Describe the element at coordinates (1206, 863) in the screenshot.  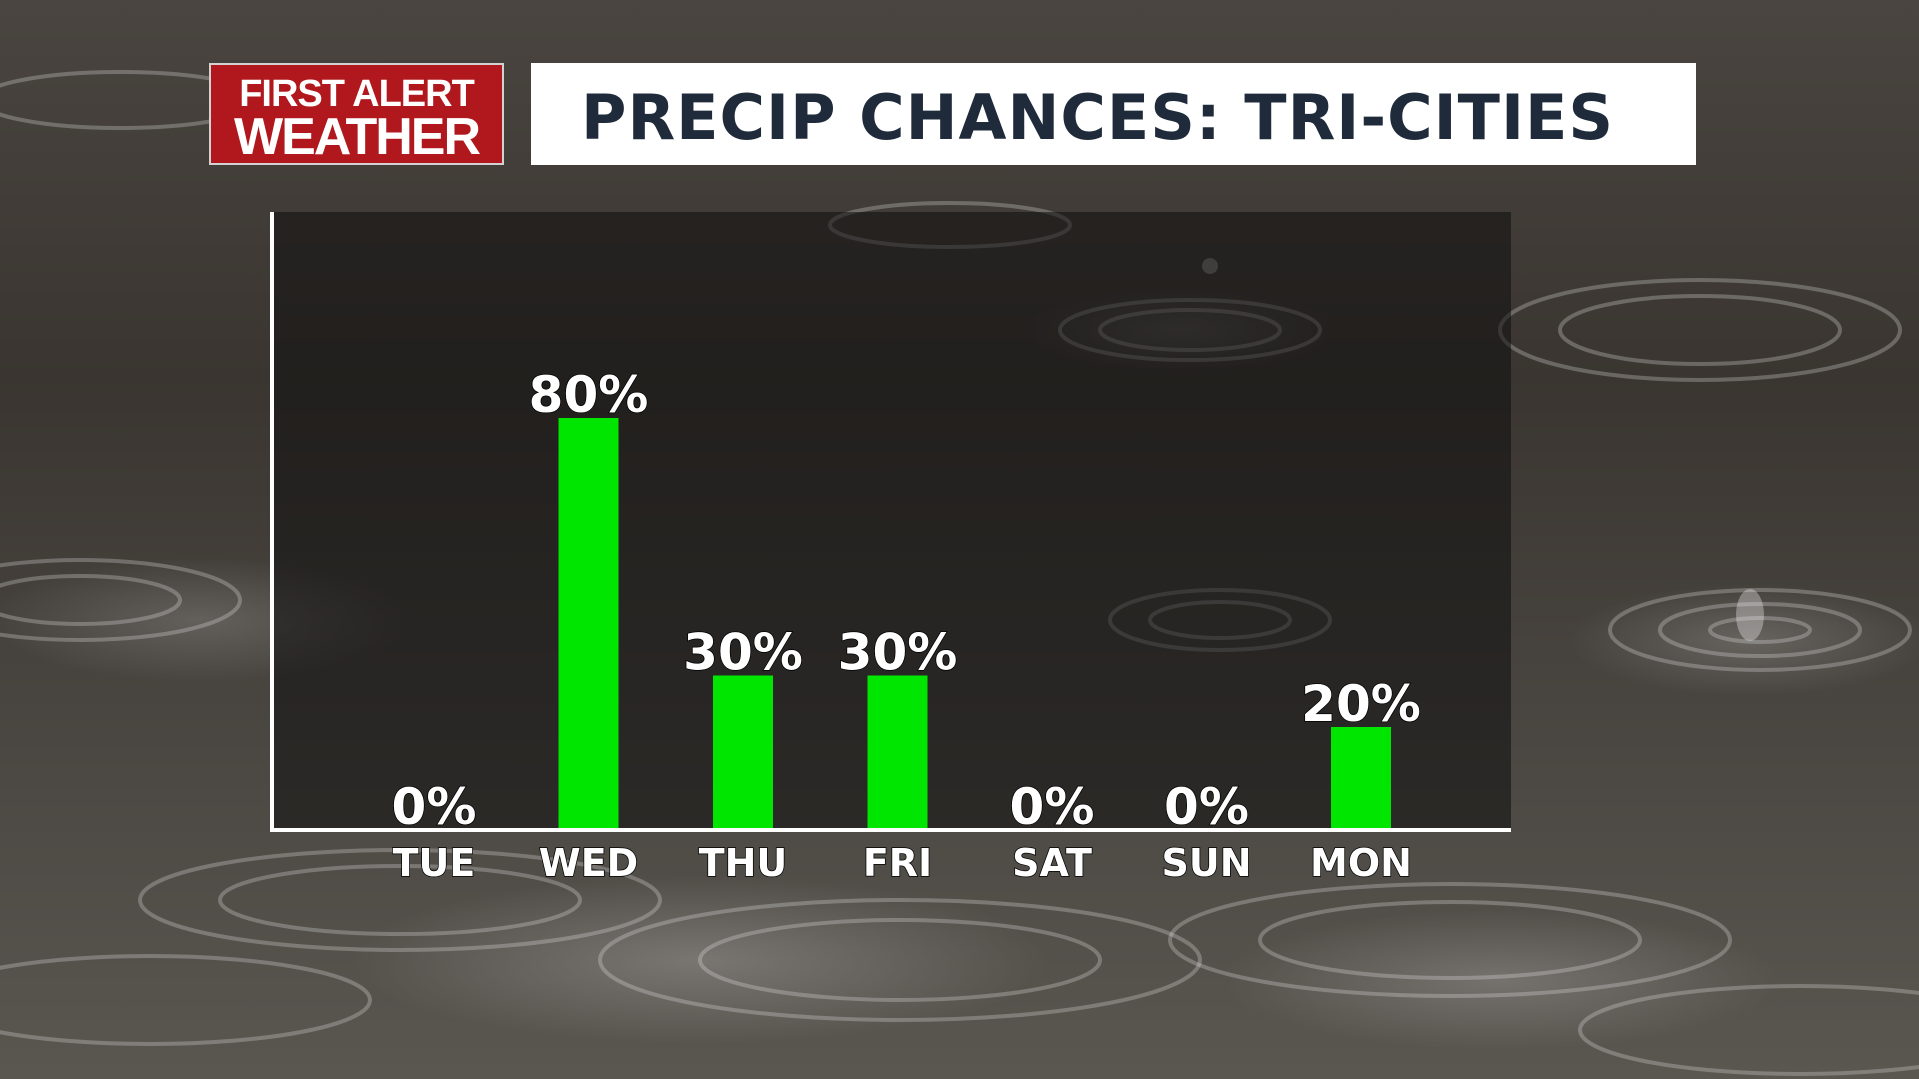
I see `tick-label-sun: SUN` at that location.